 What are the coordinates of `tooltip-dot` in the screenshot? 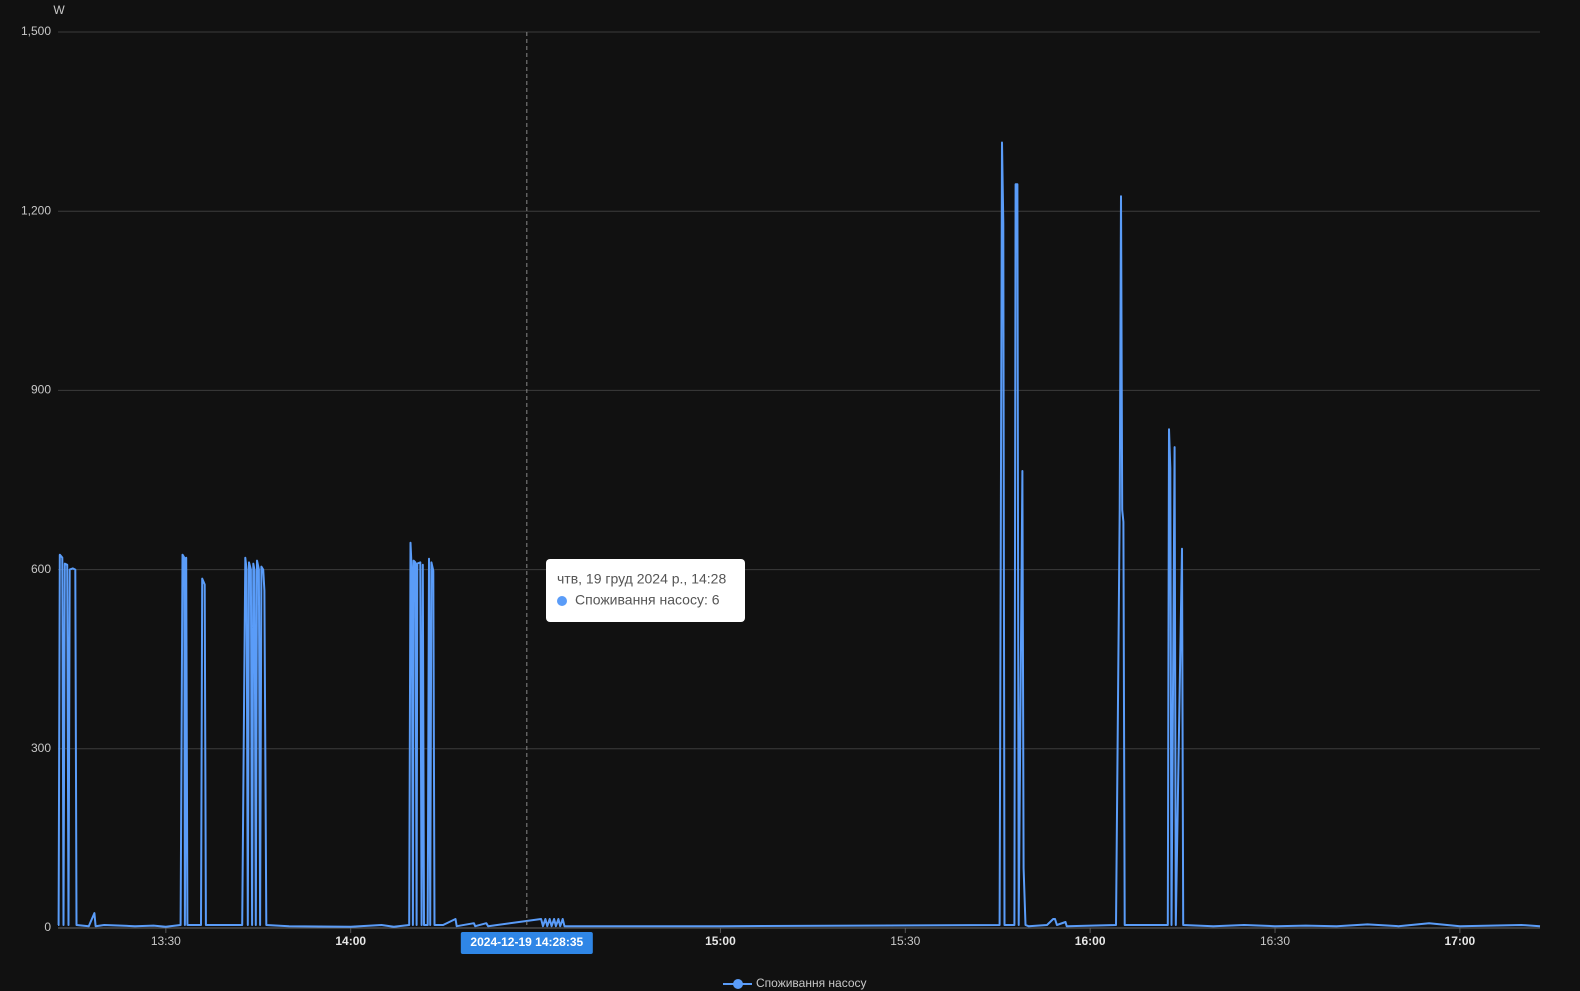 It's located at (562, 601).